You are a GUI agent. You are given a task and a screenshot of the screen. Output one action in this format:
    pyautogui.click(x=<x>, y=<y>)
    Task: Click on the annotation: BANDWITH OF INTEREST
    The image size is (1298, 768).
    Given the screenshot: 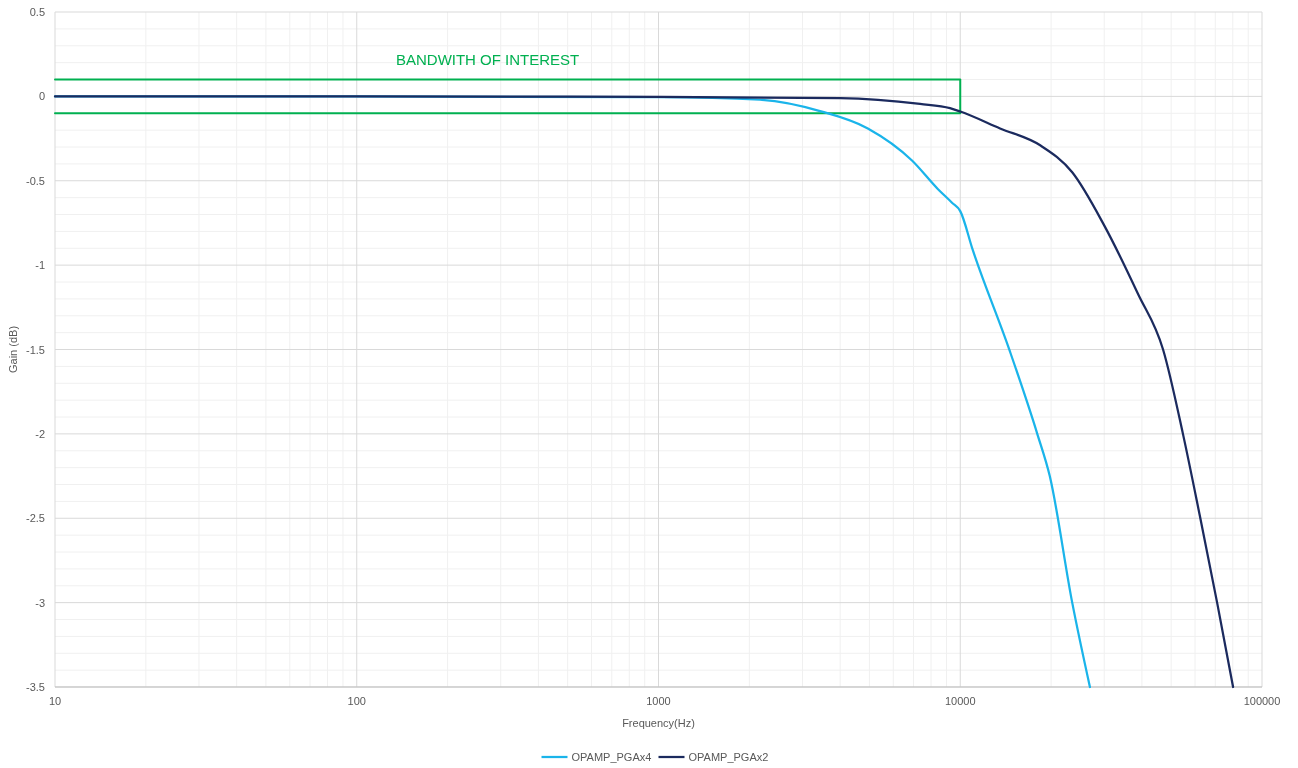 What is the action you would take?
    pyautogui.click(x=487, y=59)
    